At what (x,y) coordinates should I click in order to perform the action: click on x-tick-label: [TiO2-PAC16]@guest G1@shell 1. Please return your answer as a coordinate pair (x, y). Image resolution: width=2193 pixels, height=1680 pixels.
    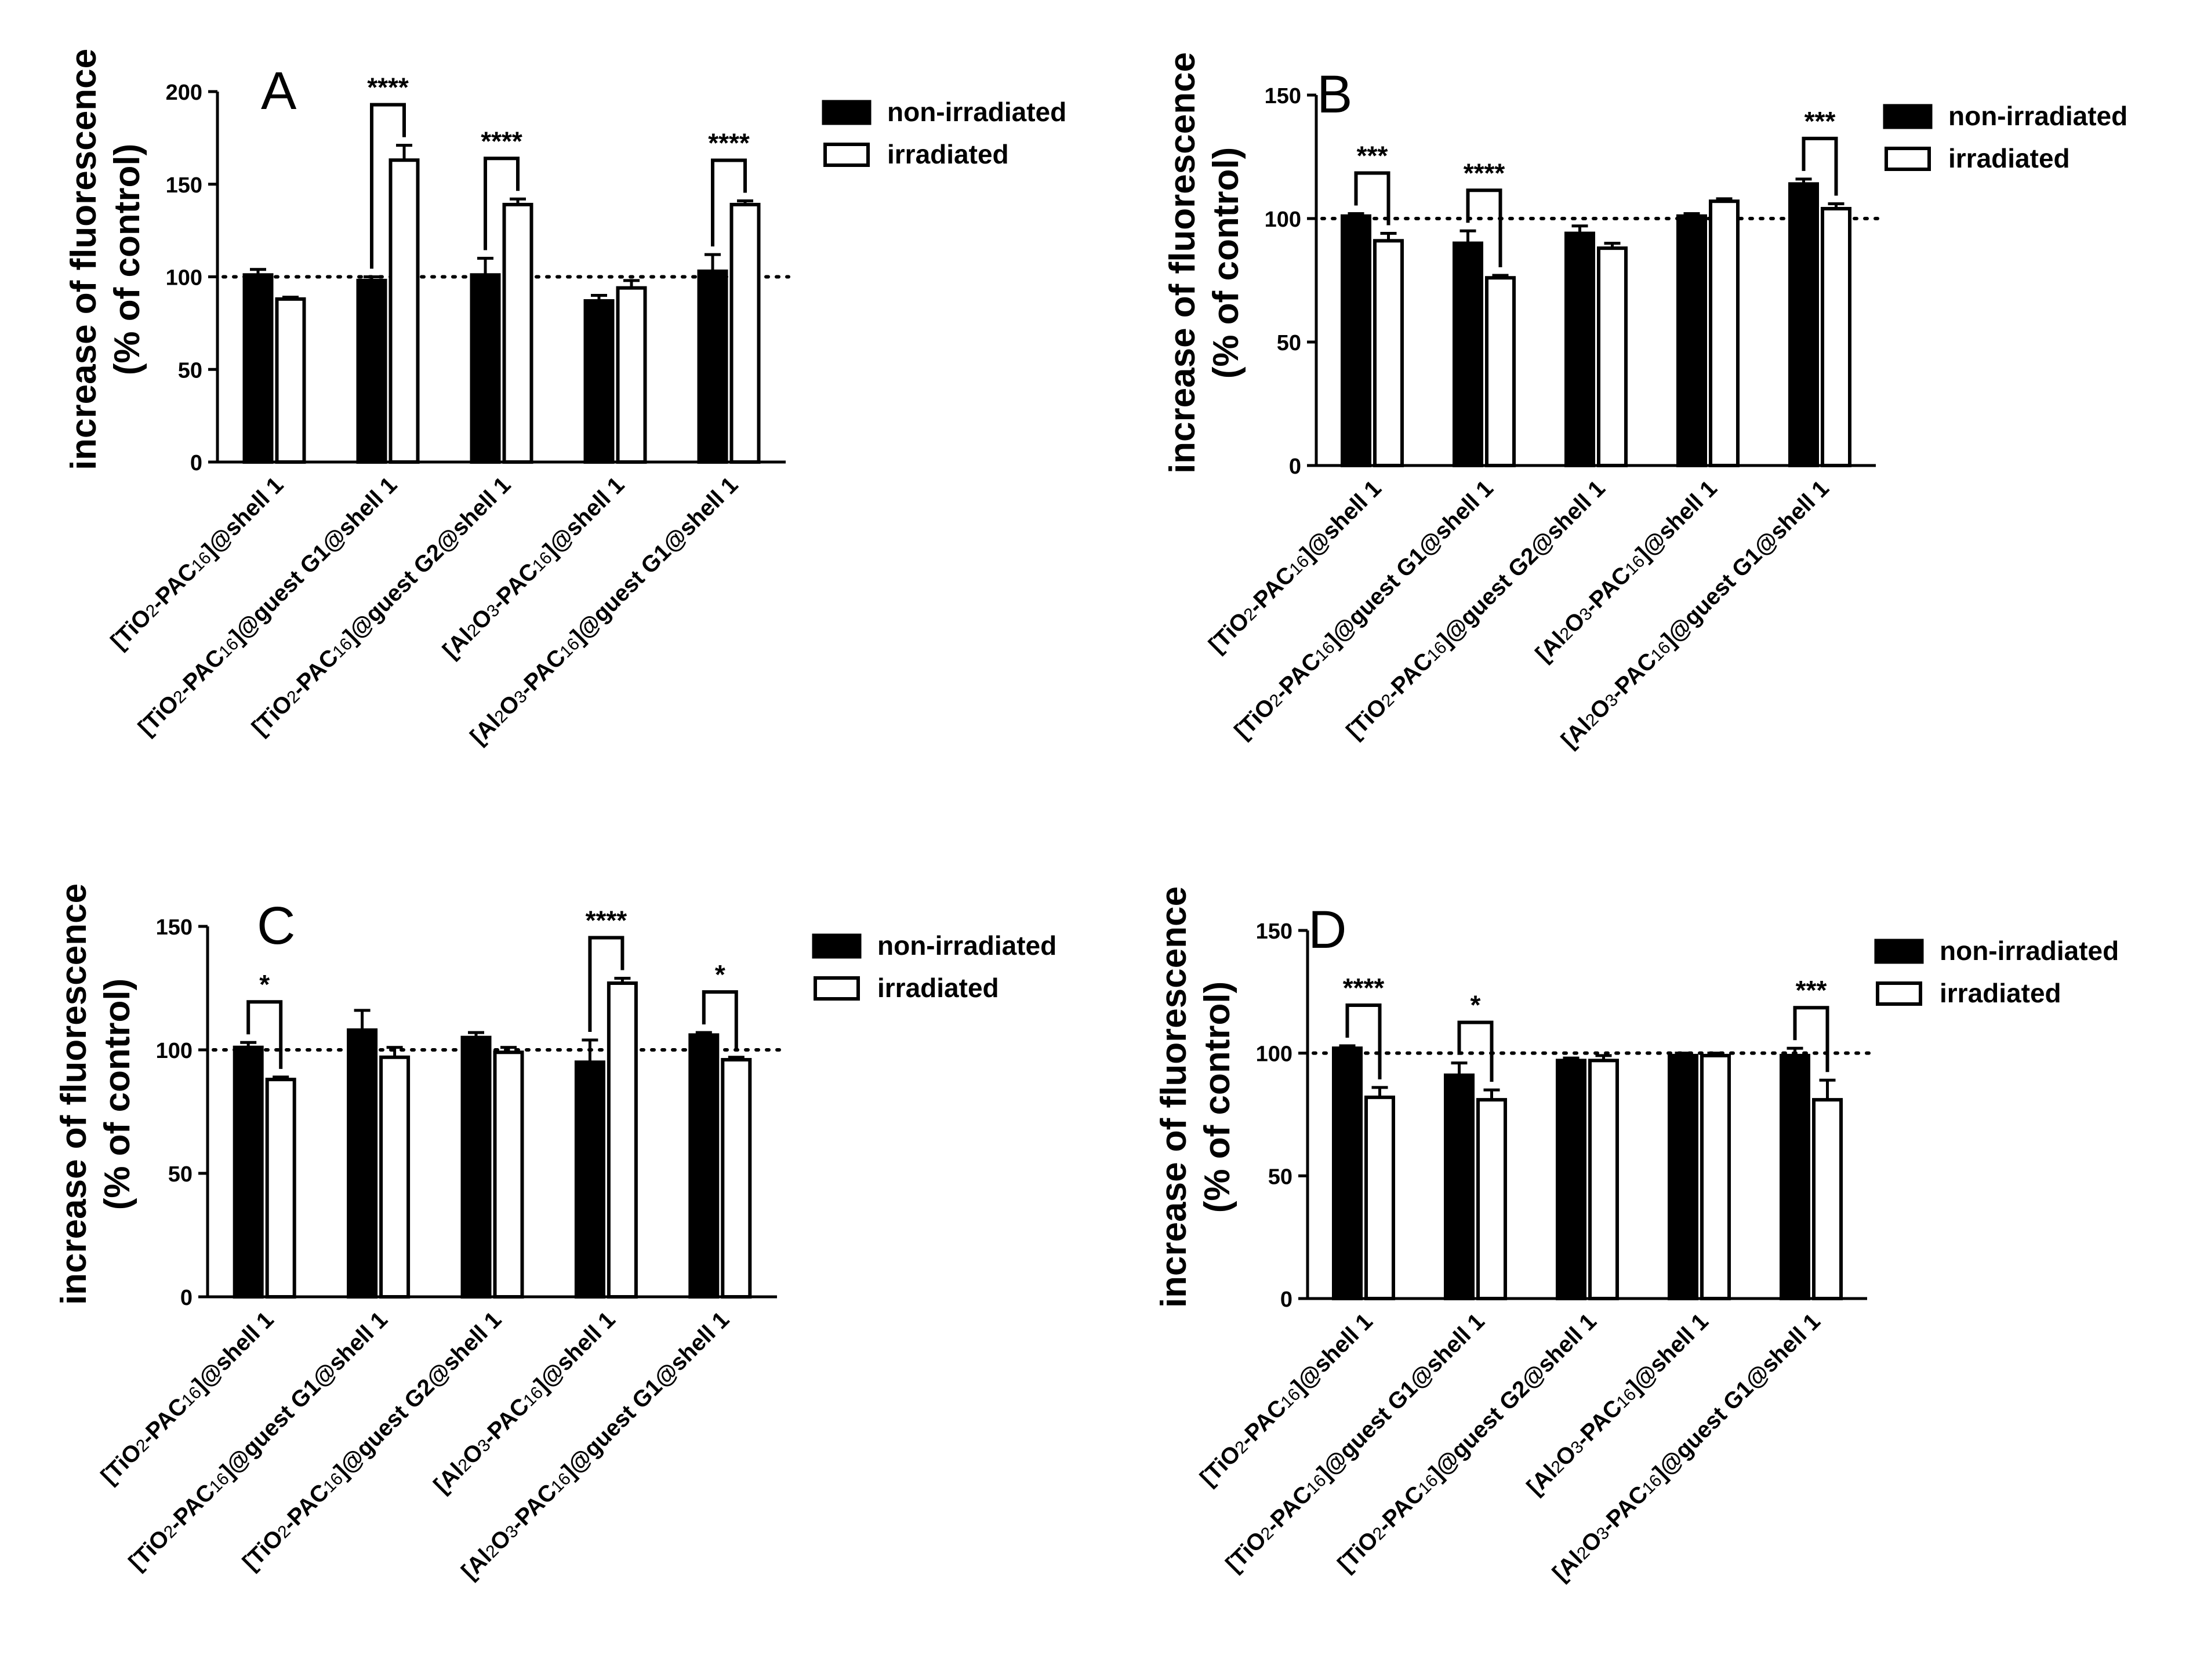
    Looking at the image, I should click on (259, 1441).